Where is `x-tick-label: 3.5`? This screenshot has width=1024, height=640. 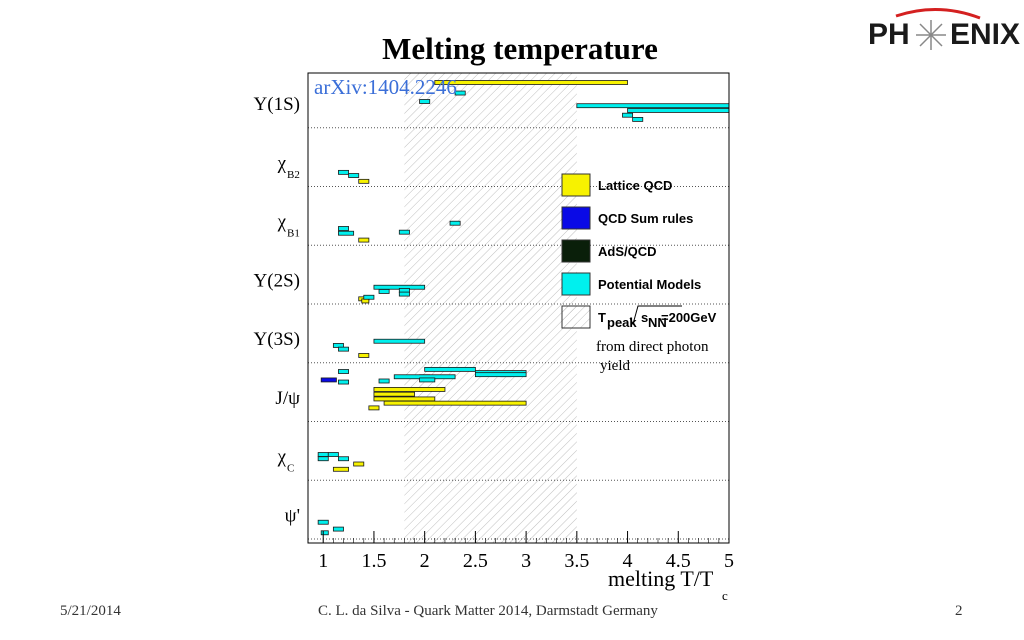 x-tick-label: 3.5 is located at coordinates (576, 561).